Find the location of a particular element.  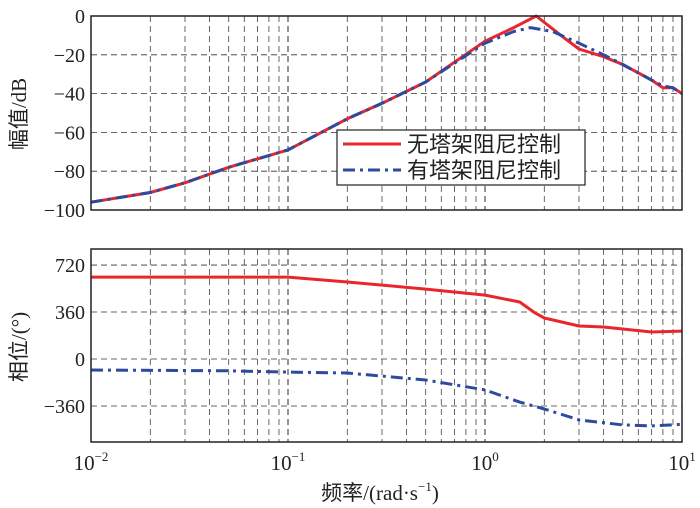

x-tick-exponent: 0 is located at coordinates (495, 456).